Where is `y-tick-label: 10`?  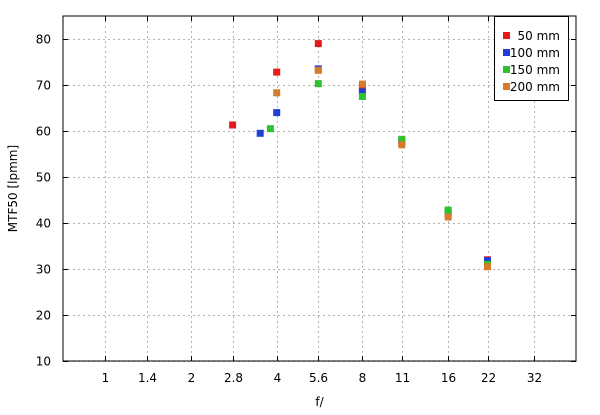 y-tick-label: 10 is located at coordinates (43, 362).